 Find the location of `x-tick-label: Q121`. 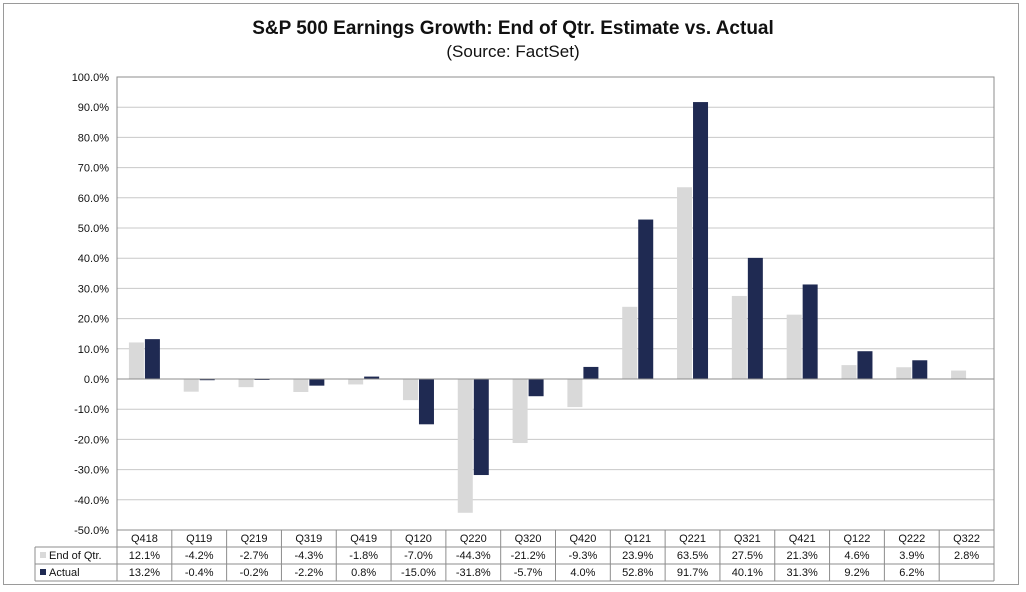

x-tick-label: Q121 is located at coordinates (637, 539).